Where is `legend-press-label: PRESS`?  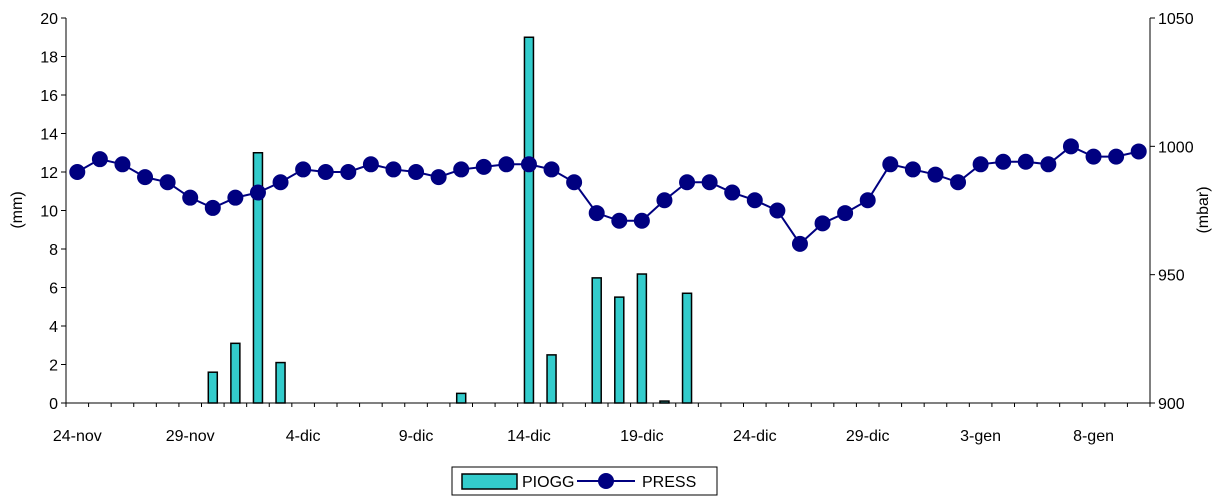 legend-press-label: PRESS is located at coordinates (669, 482).